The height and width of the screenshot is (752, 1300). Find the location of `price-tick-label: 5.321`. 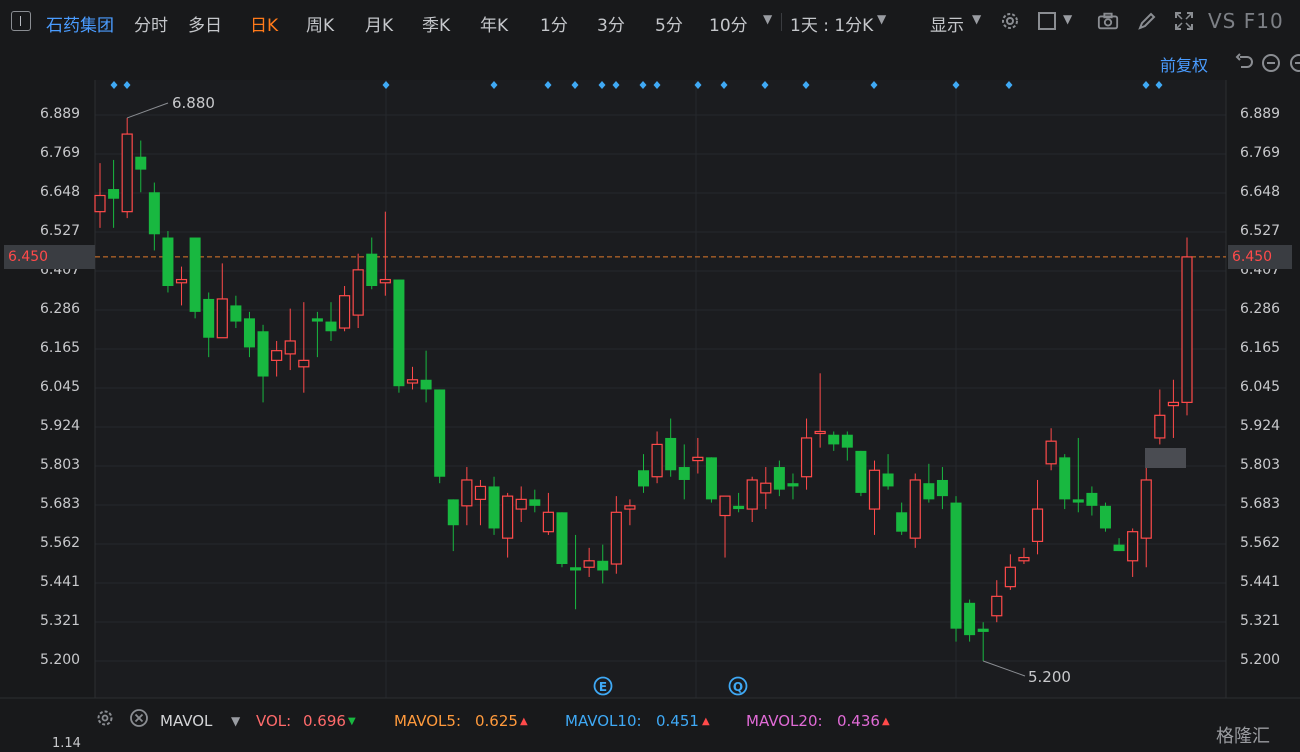

price-tick-label: 5.321 is located at coordinates (1260, 621).